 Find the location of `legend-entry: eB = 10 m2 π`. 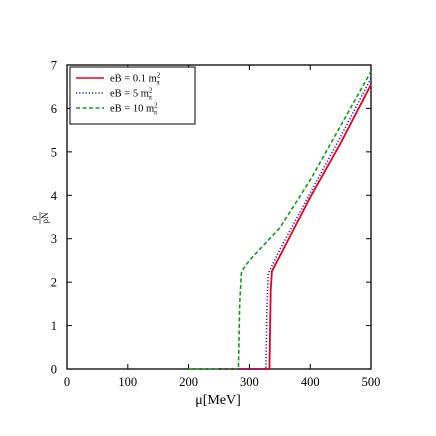

legend-entry: eB = 10 m2 π is located at coordinates (134, 109).